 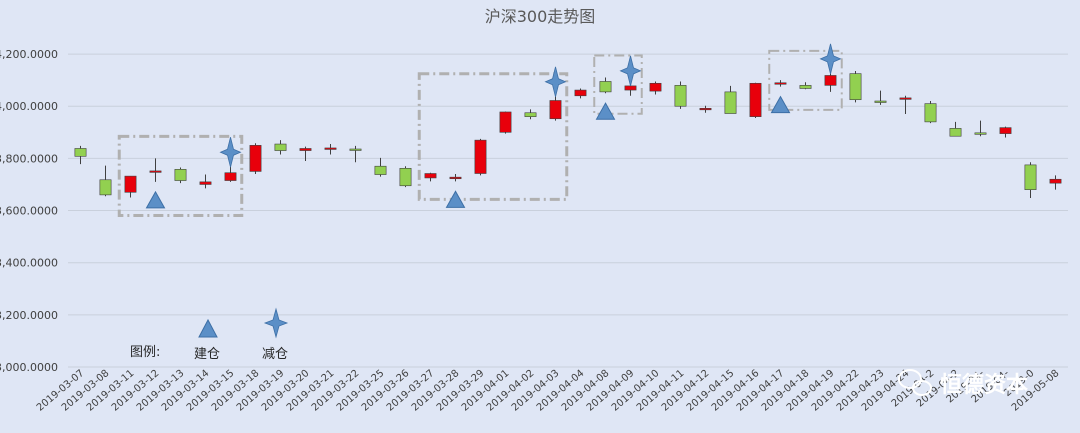 What do you see at coordinates (29, 106) in the screenshot?
I see `y-tick-label: 4,000.0000` at bounding box center [29, 106].